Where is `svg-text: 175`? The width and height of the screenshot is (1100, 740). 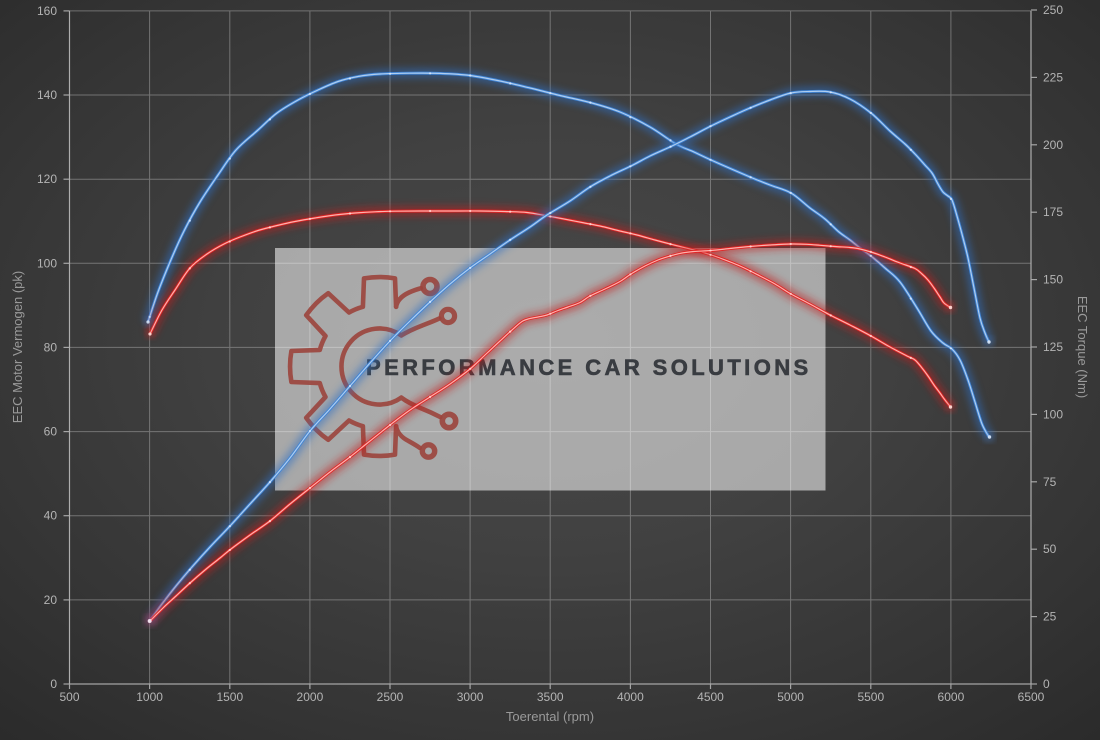 svg-text: 175 is located at coordinates (1053, 212).